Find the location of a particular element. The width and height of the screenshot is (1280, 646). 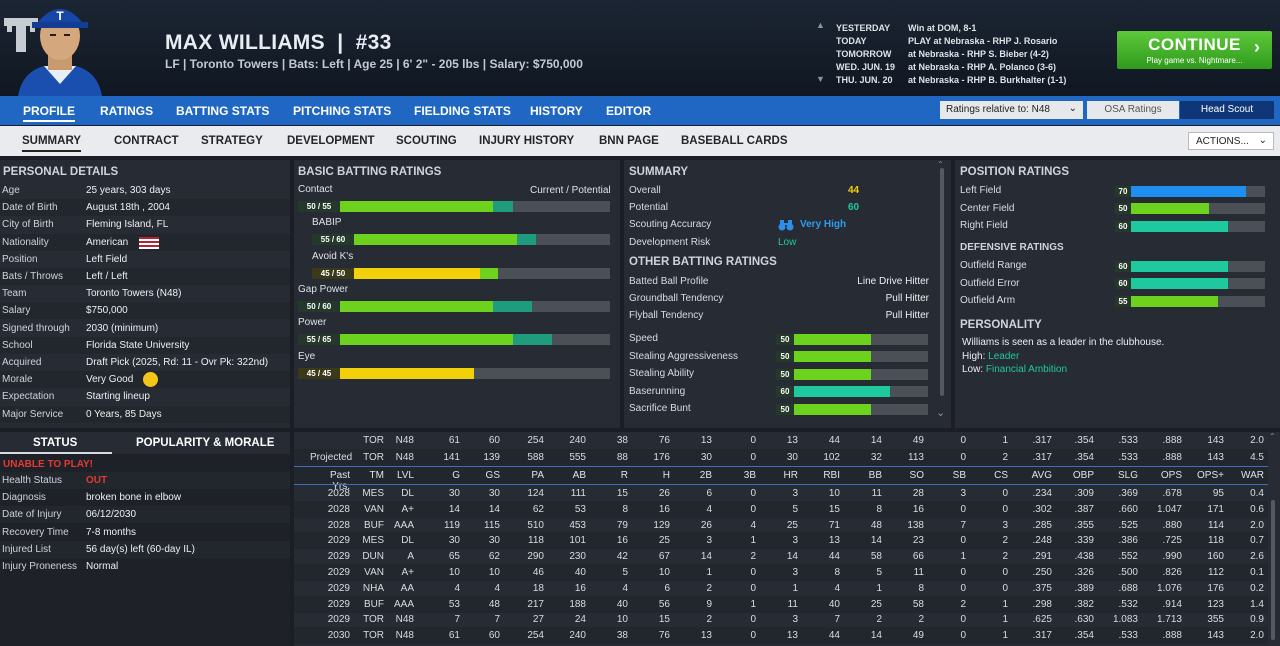

stat-cell: 26 is located at coordinates (664, 493).